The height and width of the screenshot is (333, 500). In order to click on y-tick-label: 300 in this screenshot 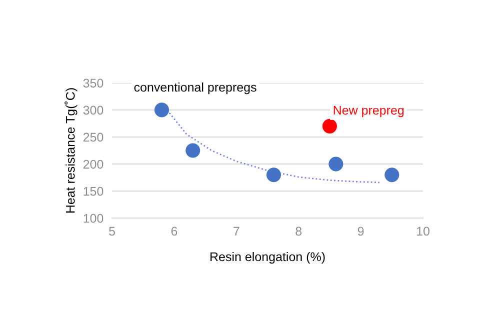, I will do `click(93, 110)`.